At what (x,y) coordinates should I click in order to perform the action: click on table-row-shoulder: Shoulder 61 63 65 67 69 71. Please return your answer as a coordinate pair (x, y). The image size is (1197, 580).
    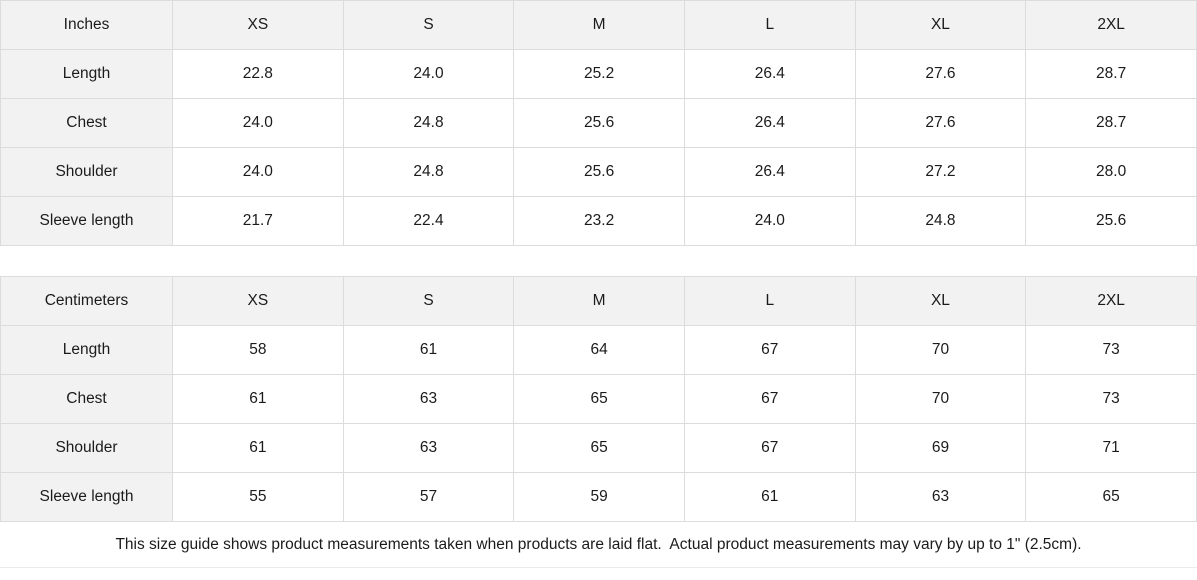
    Looking at the image, I should click on (598, 448).